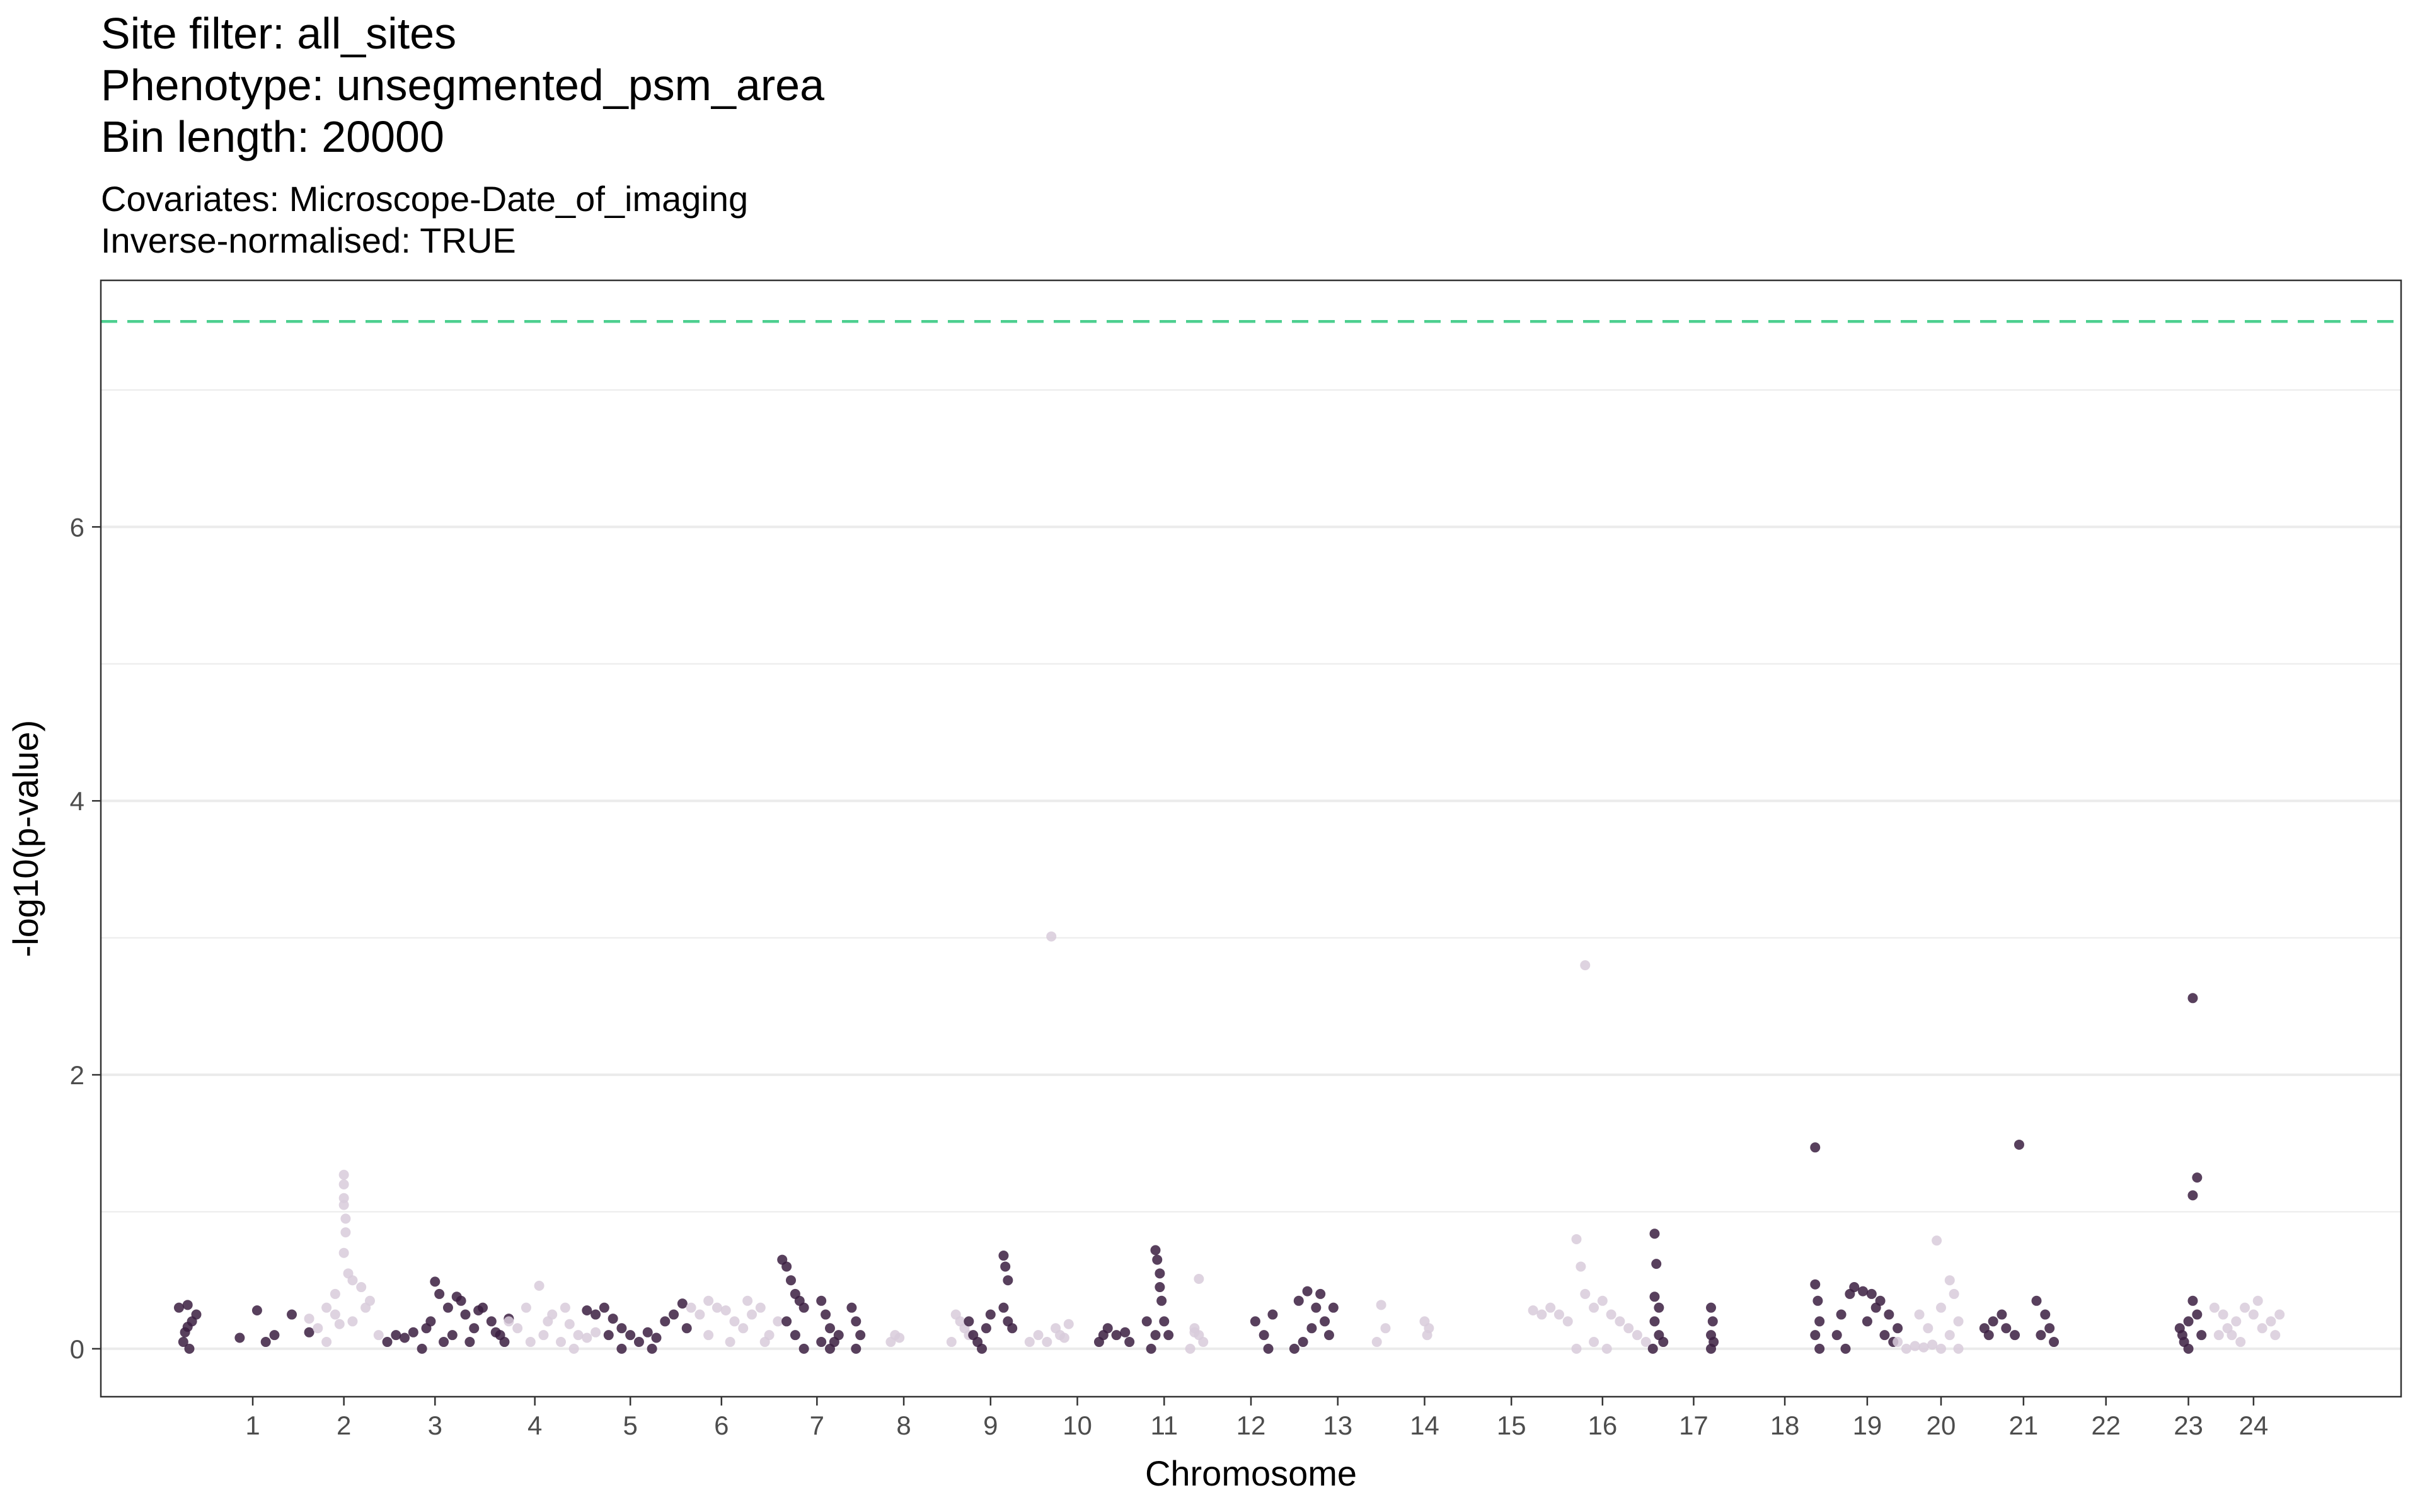 This screenshot has width=2420, height=1512. What do you see at coordinates (279, 33) in the screenshot?
I see `chart-title-line-1: Site filter: all_sites` at bounding box center [279, 33].